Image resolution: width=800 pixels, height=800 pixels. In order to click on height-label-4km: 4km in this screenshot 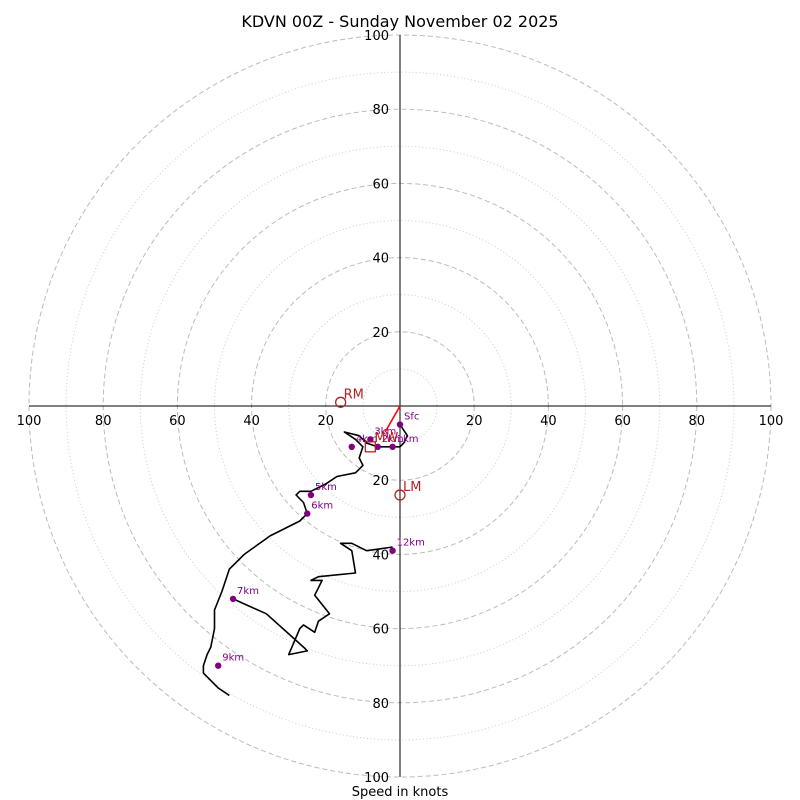, I will do `click(367, 439)`.